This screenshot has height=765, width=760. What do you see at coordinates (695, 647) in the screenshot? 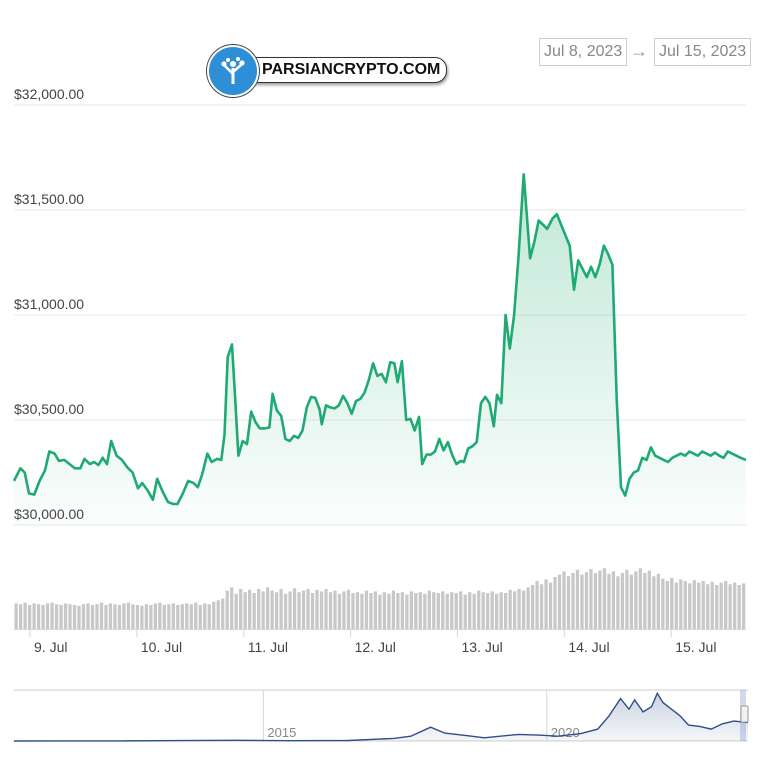
I see `x-tick-label: 15. Jul` at bounding box center [695, 647].